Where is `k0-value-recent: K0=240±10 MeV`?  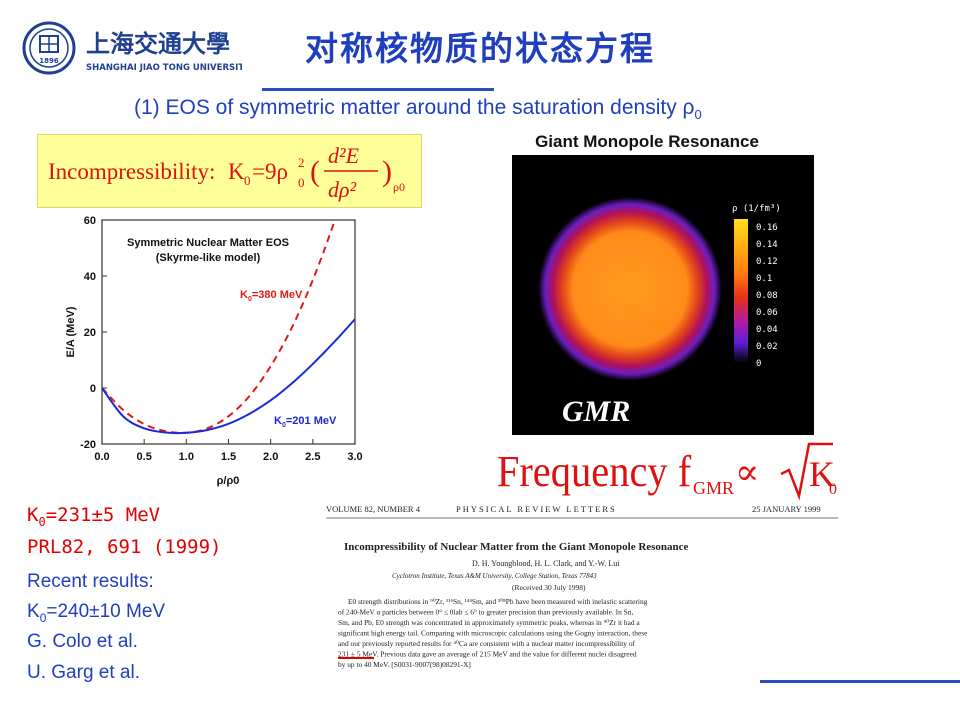
k0-value-recent: K0=240±10 MeV is located at coordinates (96, 613).